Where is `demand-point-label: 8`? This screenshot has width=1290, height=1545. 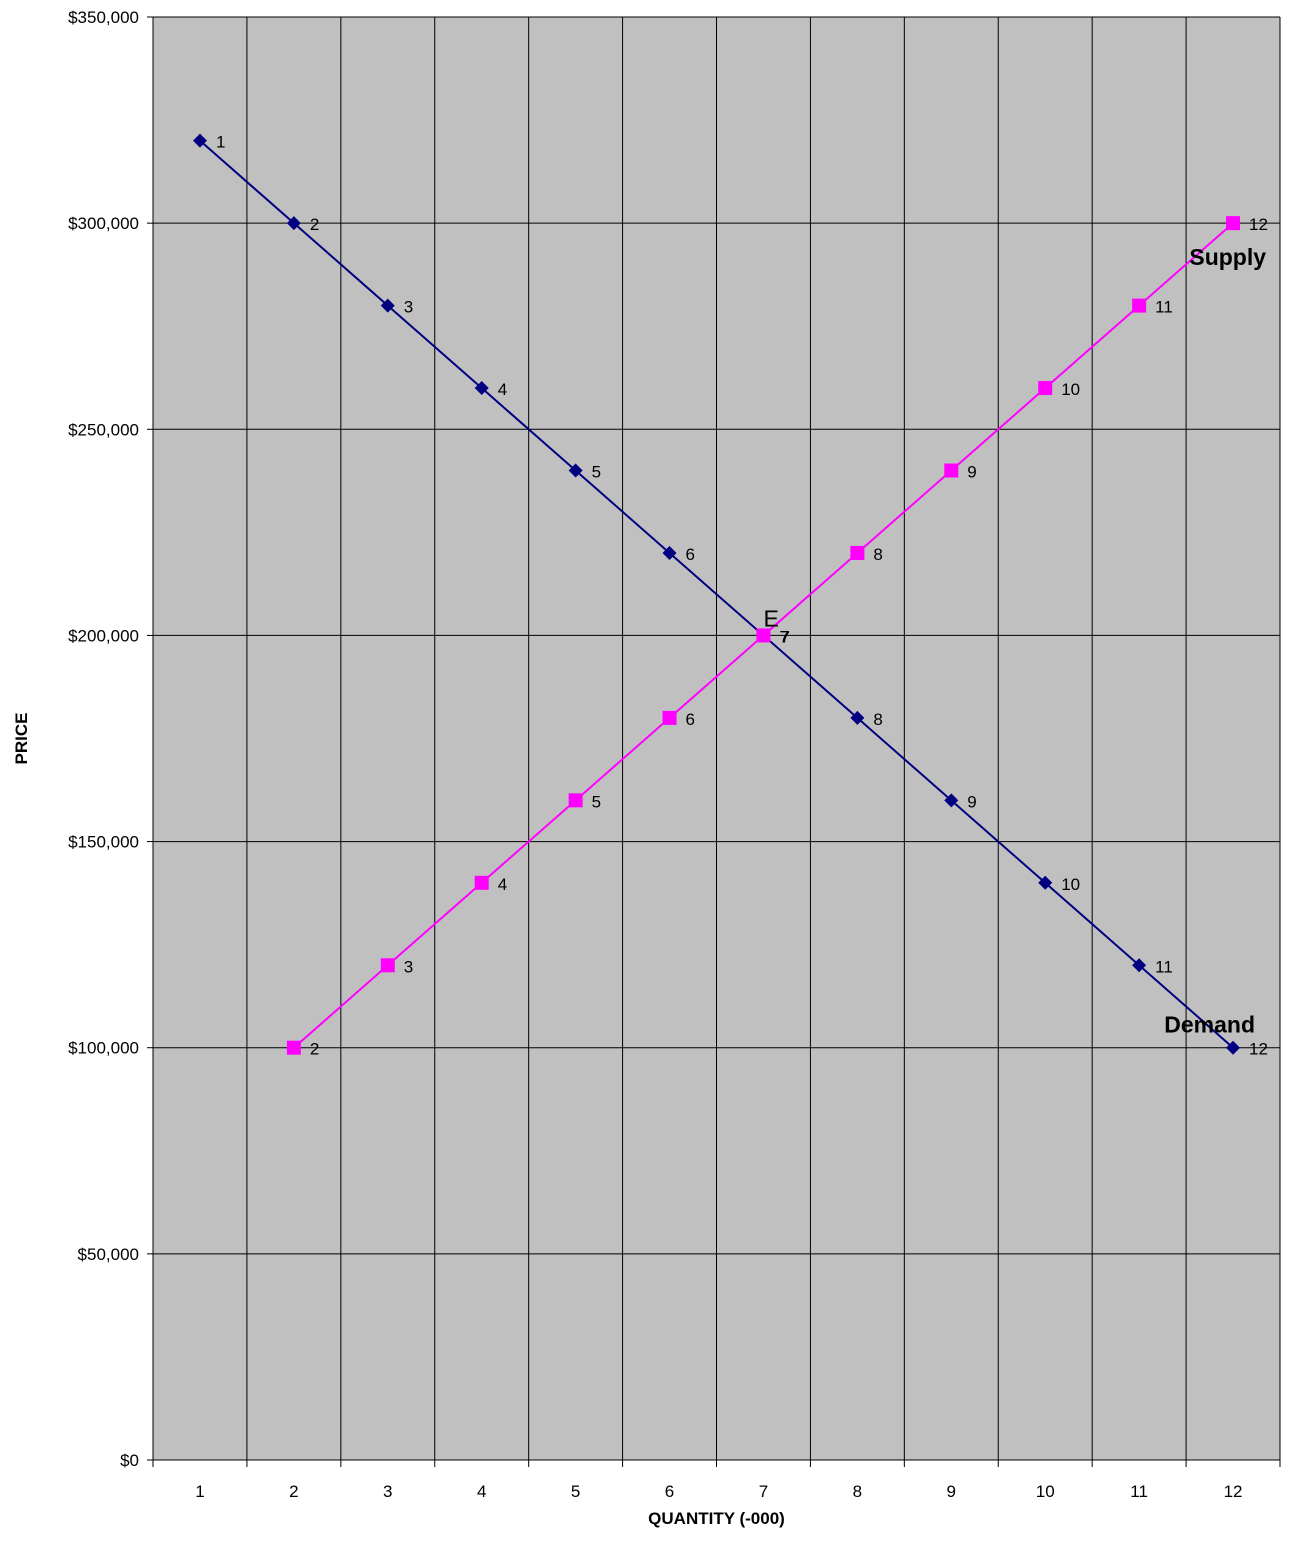 demand-point-label: 8 is located at coordinates (877, 719).